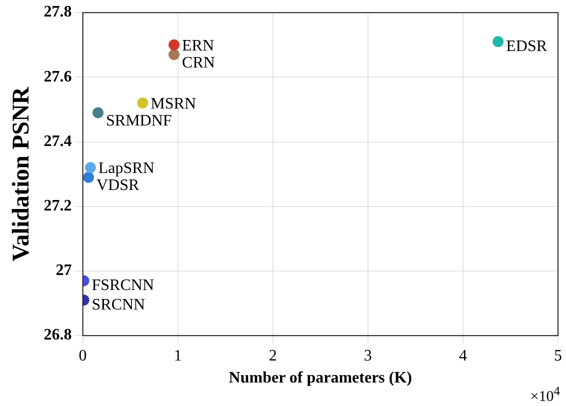  What do you see at coordinates (272, 355) in the screenshot?
I see `x-tick-label: 2` at bounding box center [272, 355].